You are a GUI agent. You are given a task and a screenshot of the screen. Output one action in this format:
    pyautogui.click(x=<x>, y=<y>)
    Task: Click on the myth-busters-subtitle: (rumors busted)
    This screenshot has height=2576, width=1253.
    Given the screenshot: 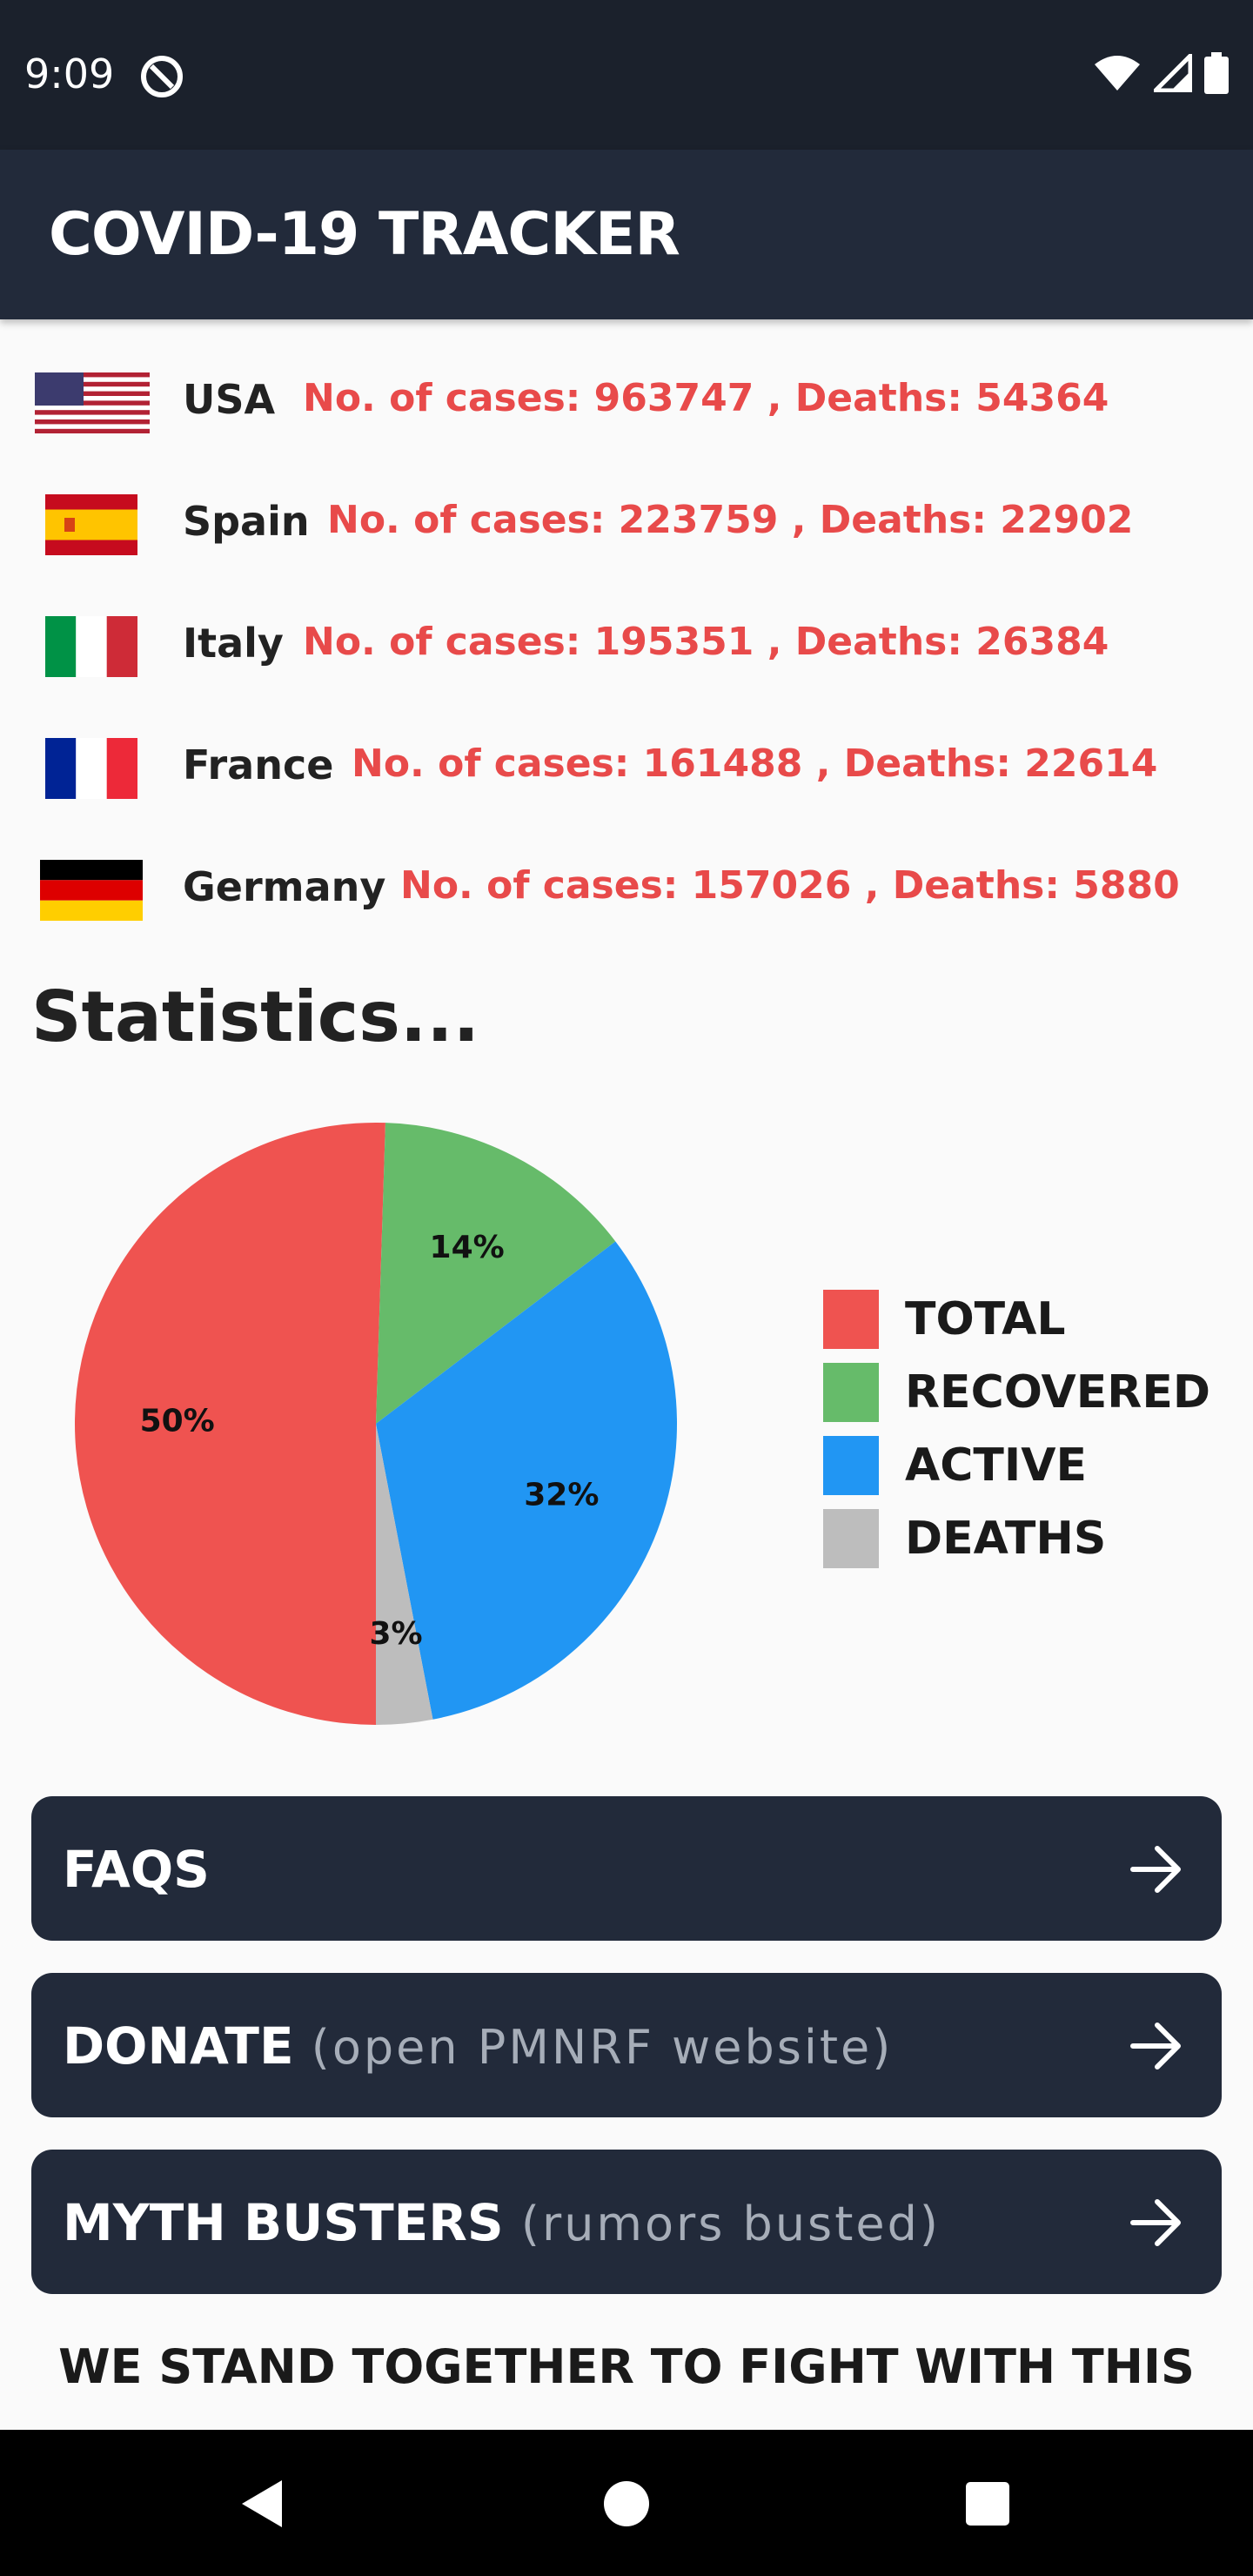 What is the action you would take?
    pyautogui.click(x=730, y=2224)
    